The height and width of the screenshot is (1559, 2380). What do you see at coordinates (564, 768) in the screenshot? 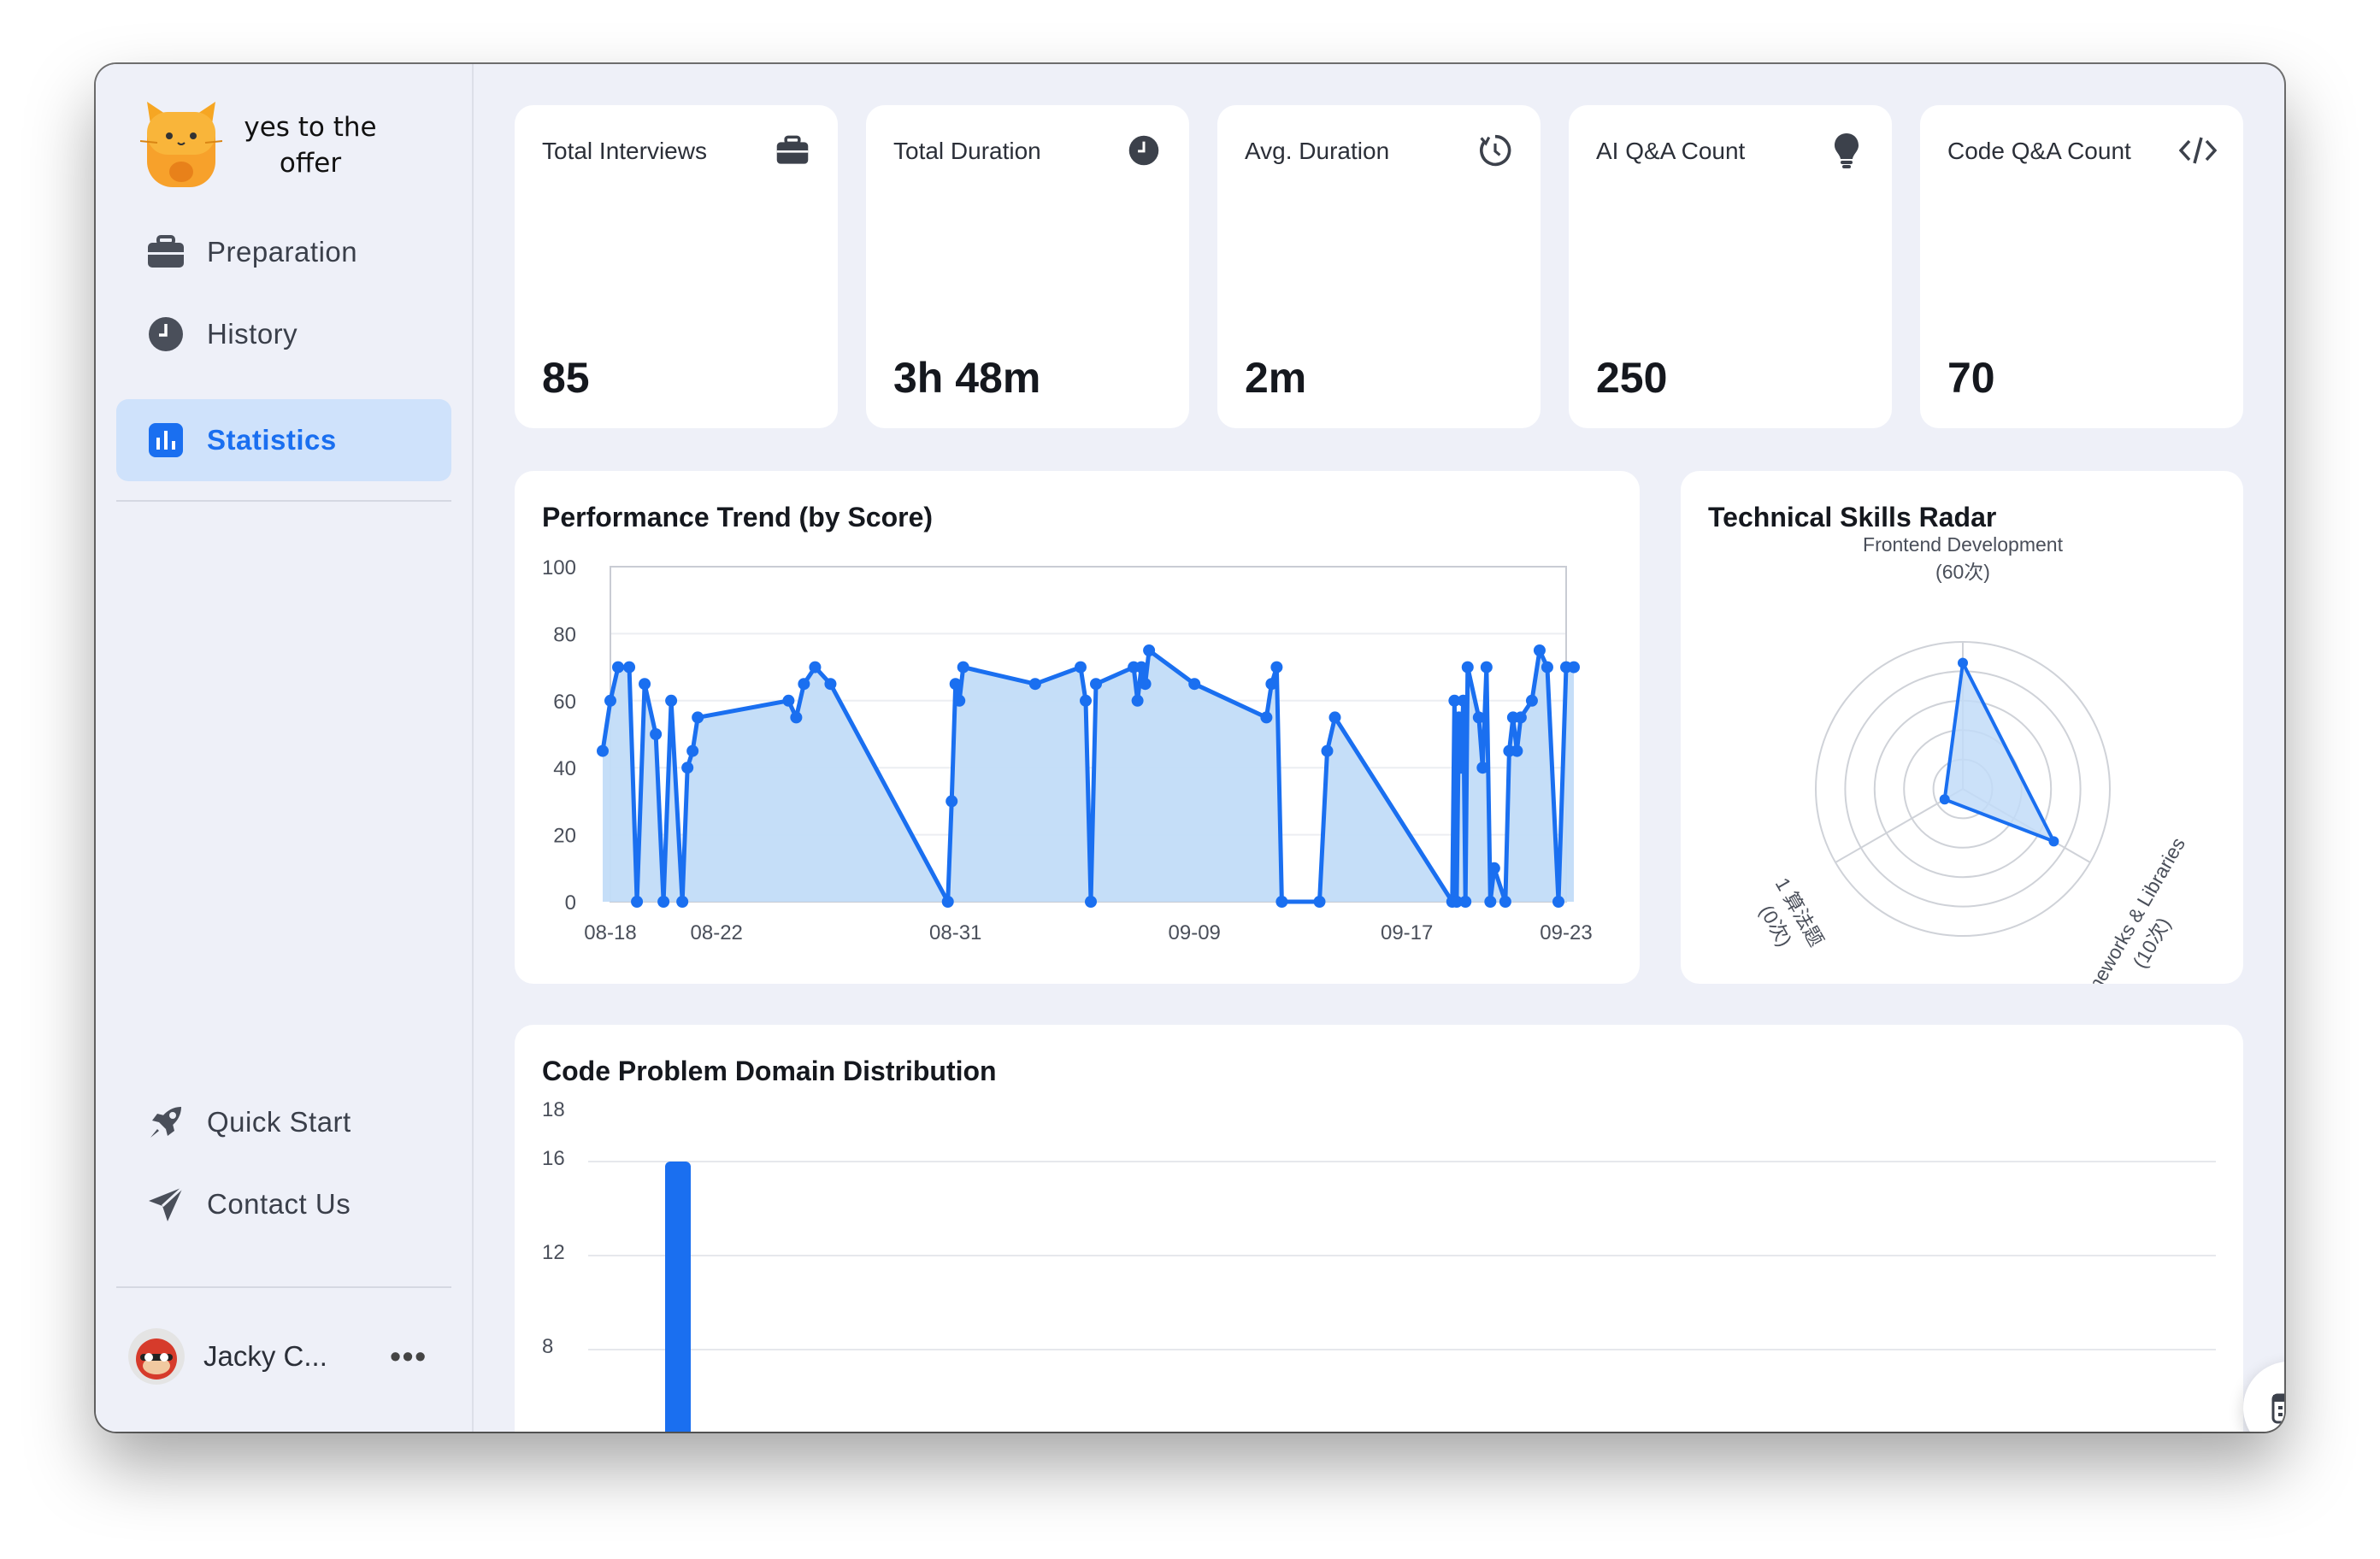
I see `y-tick-label: 40` at bounding box center [564, 768].